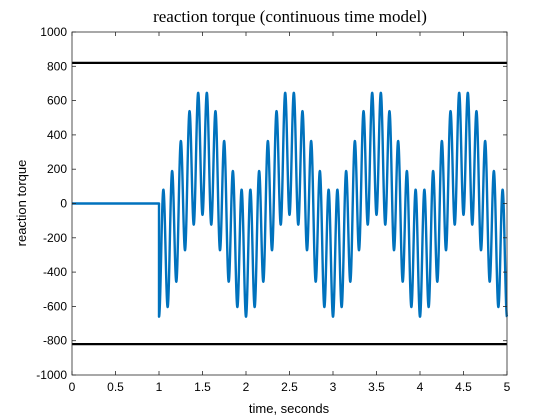 This screenshot has height=420, width=560. I want to click on y-tick-label: 0, so click(63, 204).